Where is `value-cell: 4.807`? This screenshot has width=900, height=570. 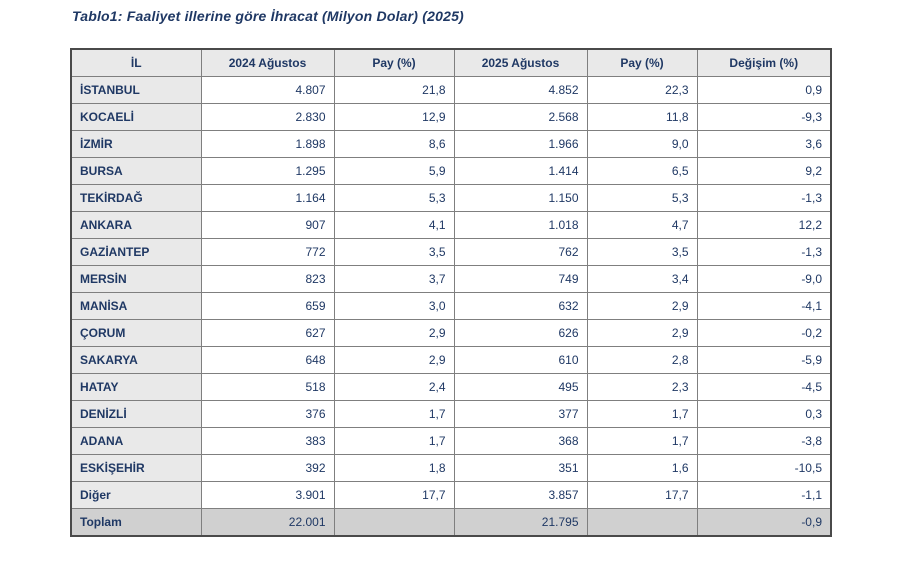 value-cell: 4.807 is located at coordinates (267, 90).